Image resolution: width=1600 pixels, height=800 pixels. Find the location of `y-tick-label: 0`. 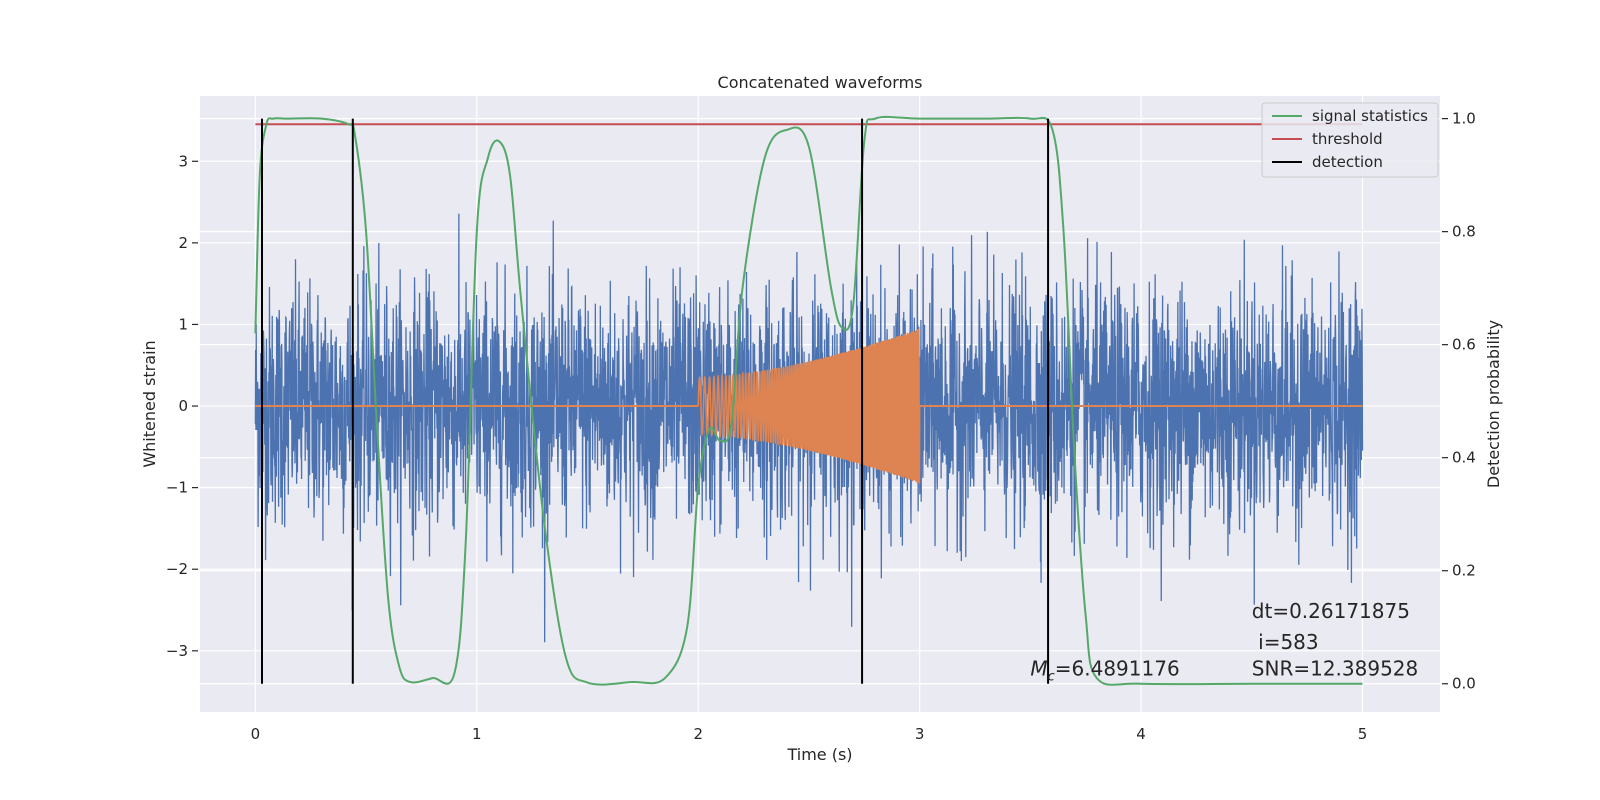

y-tick-label: 0 is located at coordinates (183, 406).